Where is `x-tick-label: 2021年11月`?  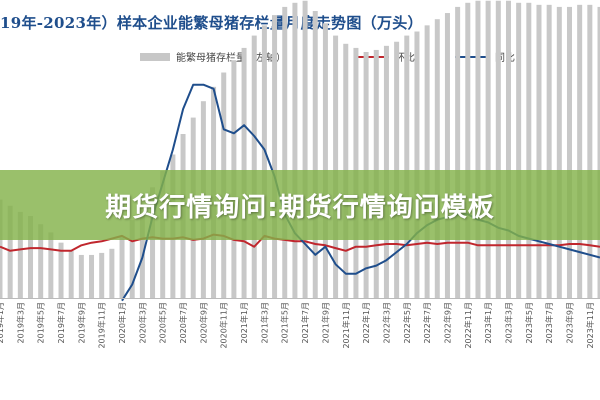
x-tick-label: 2021年11月 is located at coordinates (346, 325).